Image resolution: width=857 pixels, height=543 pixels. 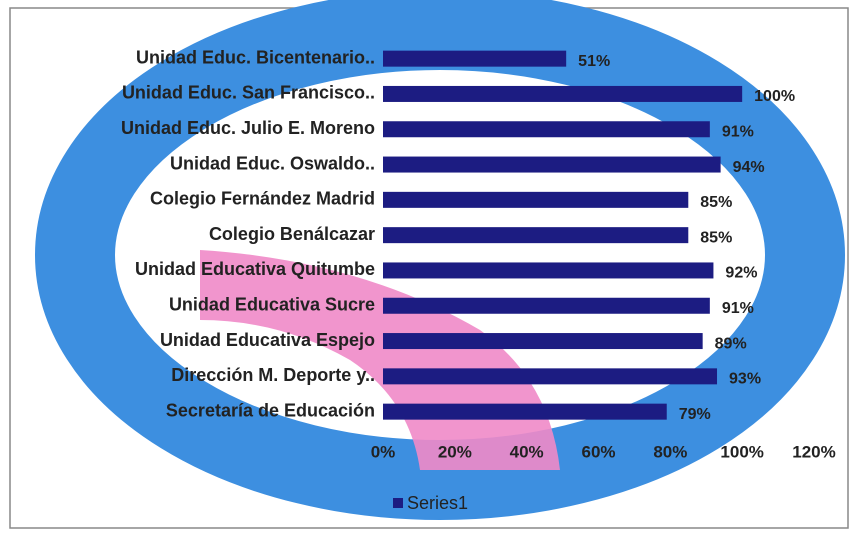 What do you see at coordinates (248, 128) in the screenshot?
I see `y-tick-label: Unidad Educ. Julio E. Moreno` at bounding box center [248, 128].